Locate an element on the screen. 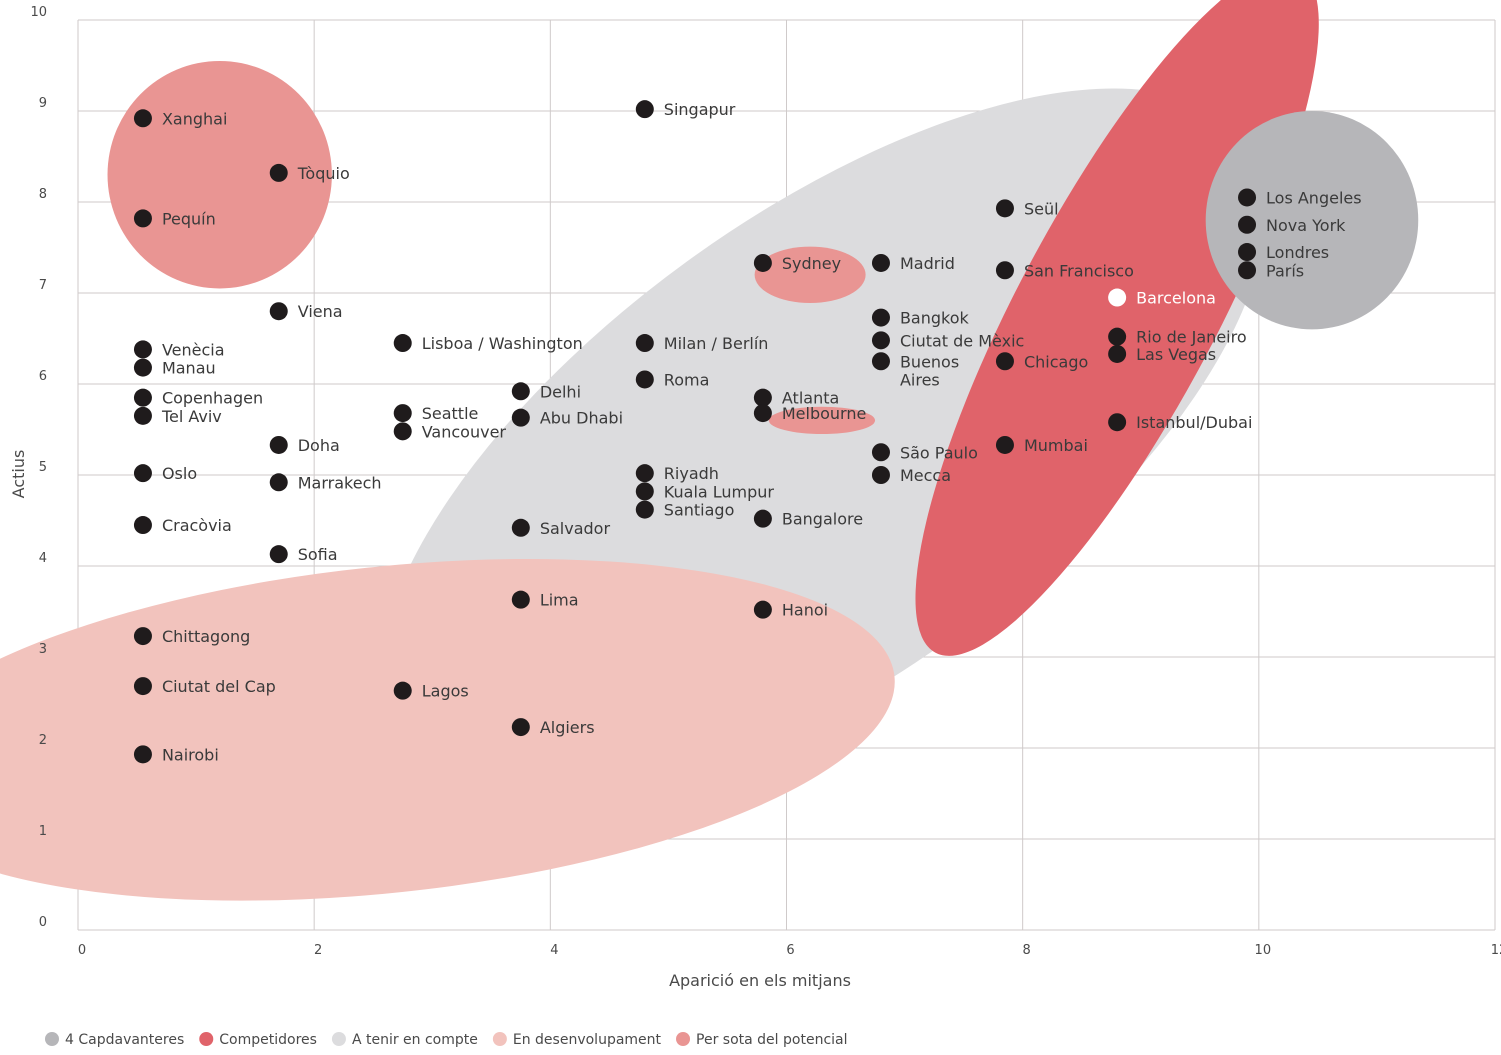 This screenshot has width=1501, height=1055. point-hanoi is located at coordinates (762, 609).